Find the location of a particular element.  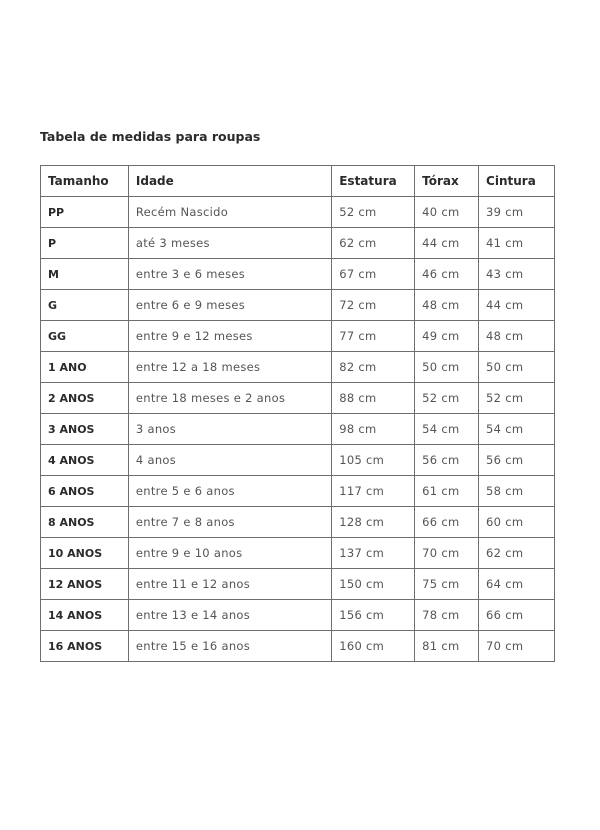

cell-chest: 54 cm is located at coordinates (447, 429).